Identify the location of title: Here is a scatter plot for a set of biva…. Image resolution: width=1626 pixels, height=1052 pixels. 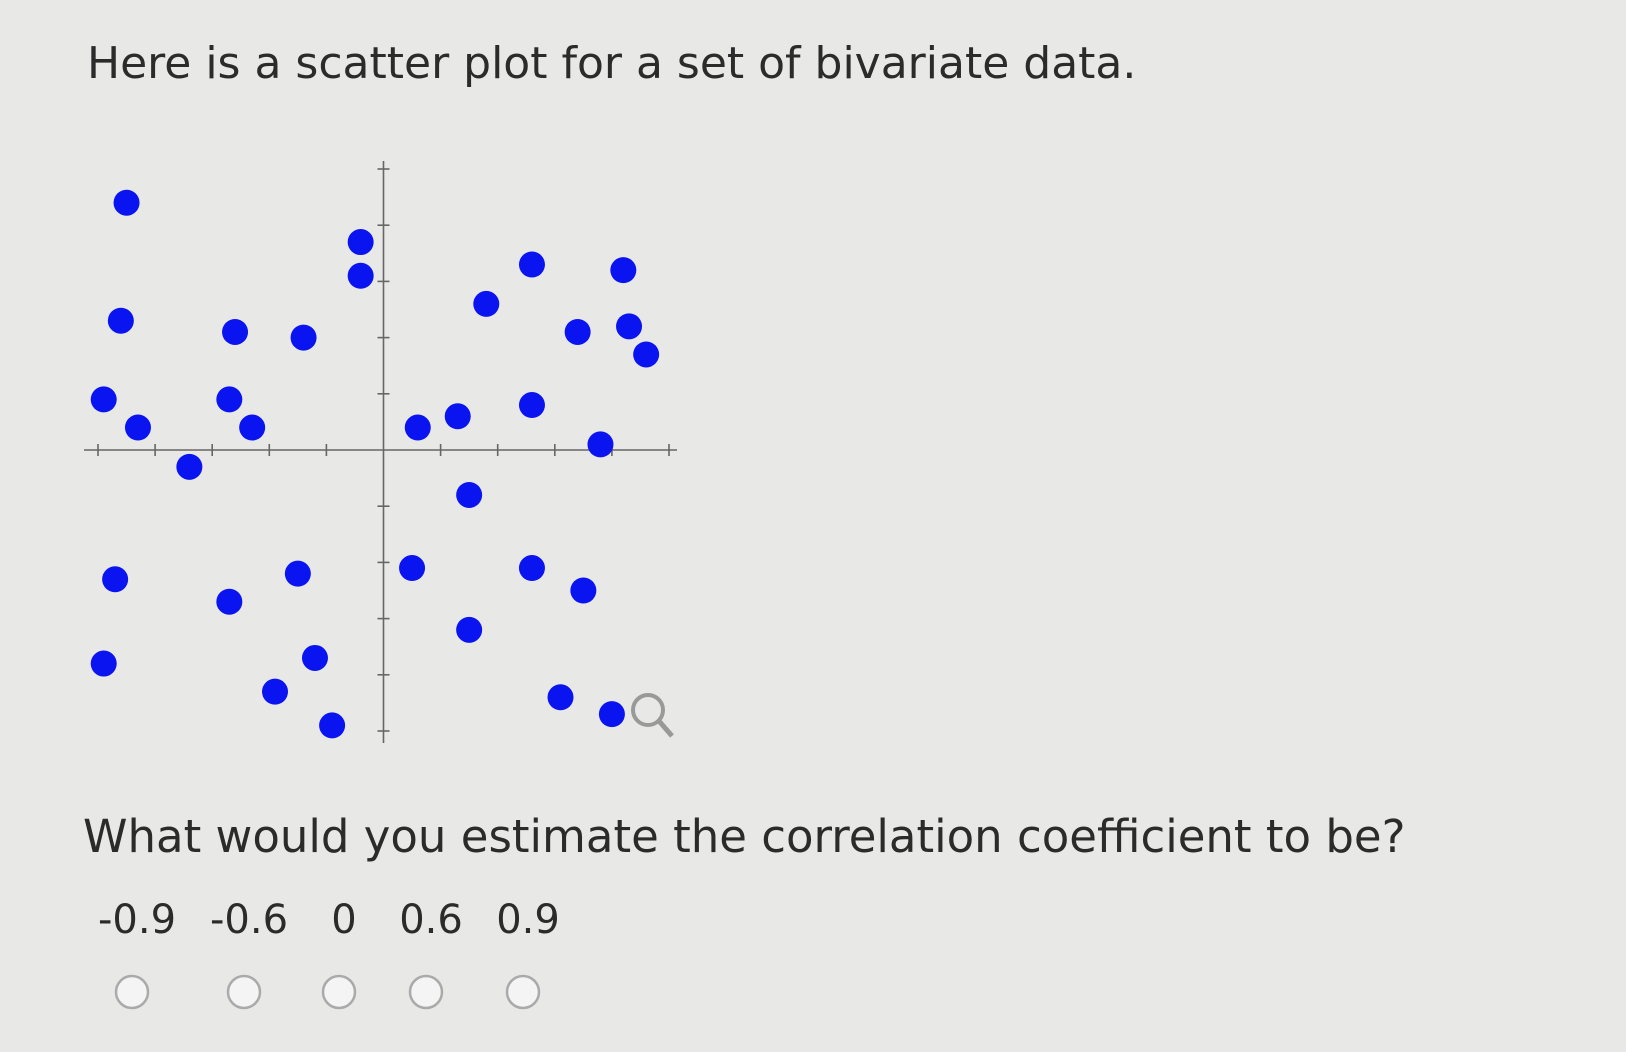
(611, 63).